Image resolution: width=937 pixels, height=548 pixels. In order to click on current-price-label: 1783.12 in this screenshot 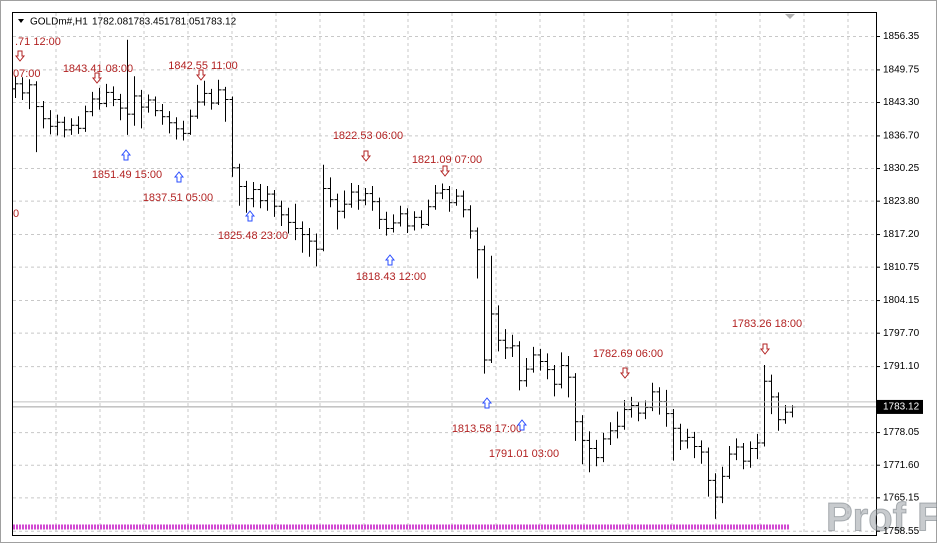, I will do `click(901, 407)`.